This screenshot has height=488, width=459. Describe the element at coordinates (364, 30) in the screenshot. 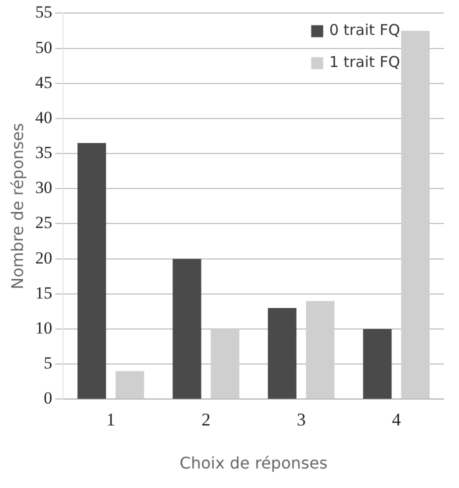

I see `legend-label: 0 trait FQ` at that location.